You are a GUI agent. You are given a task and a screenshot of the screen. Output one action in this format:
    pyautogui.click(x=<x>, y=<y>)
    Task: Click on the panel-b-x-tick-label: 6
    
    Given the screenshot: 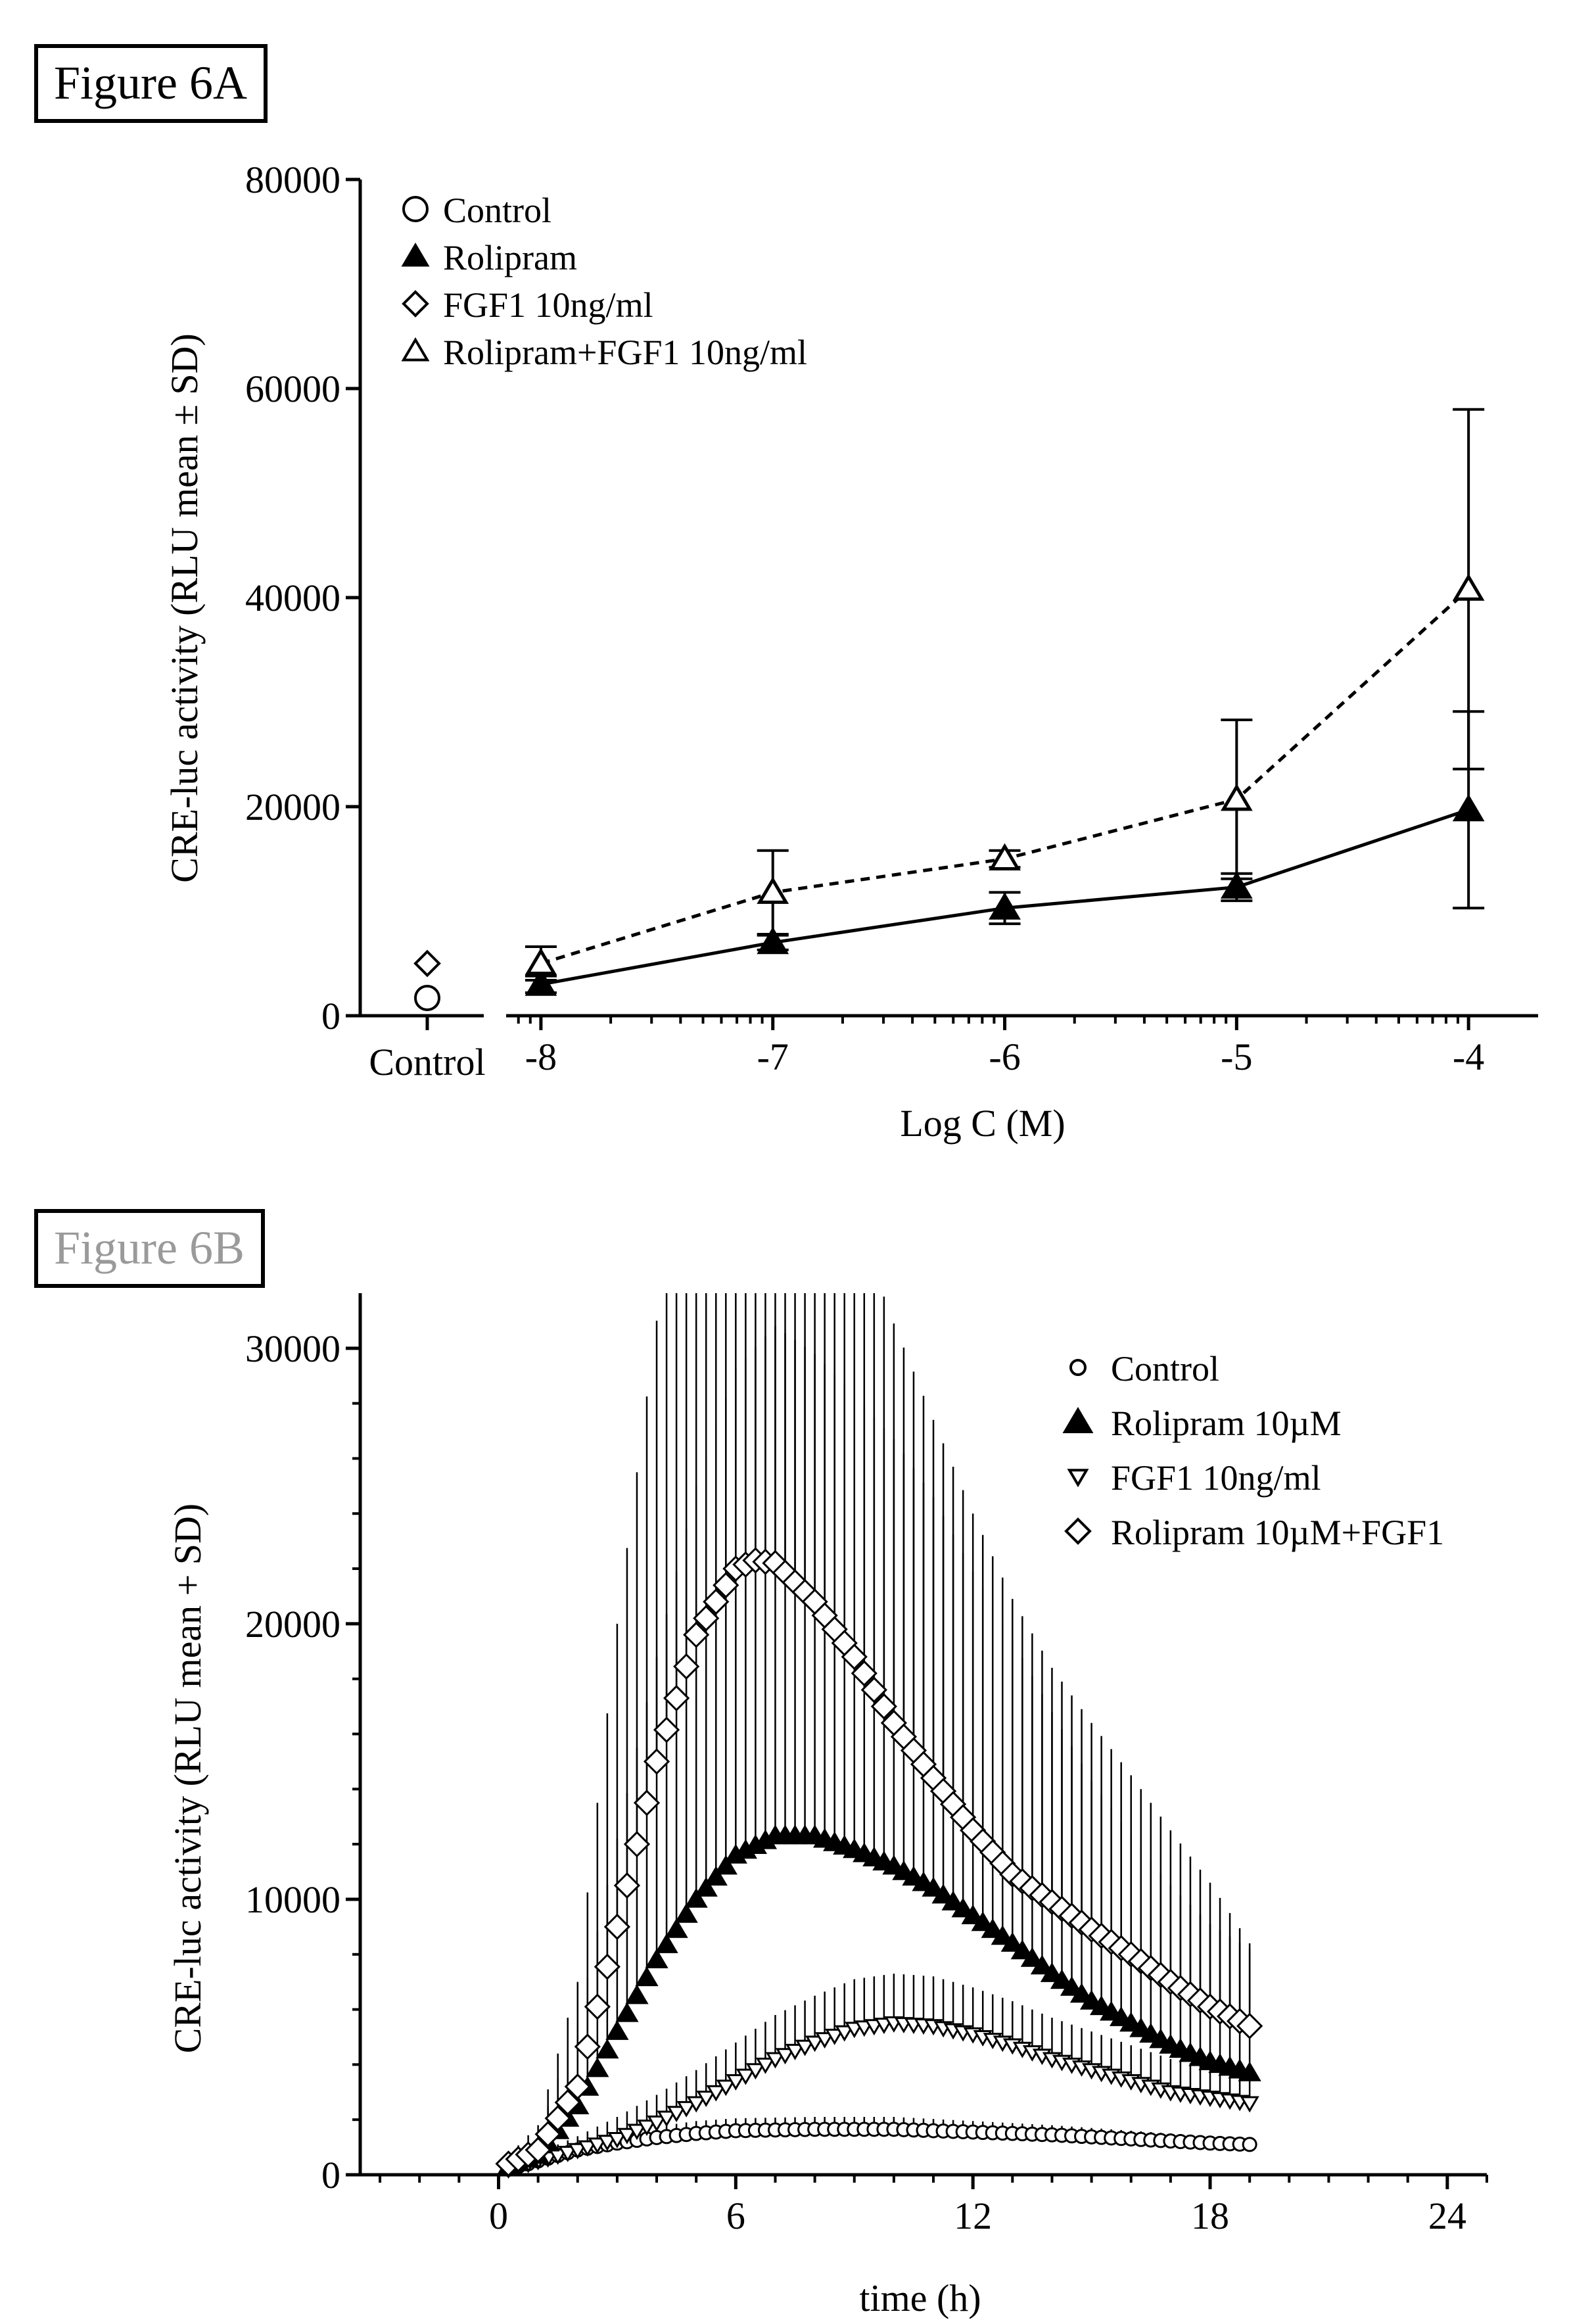 What is the action you would take?
    pyautogui.click(x=735, y=2215)
    